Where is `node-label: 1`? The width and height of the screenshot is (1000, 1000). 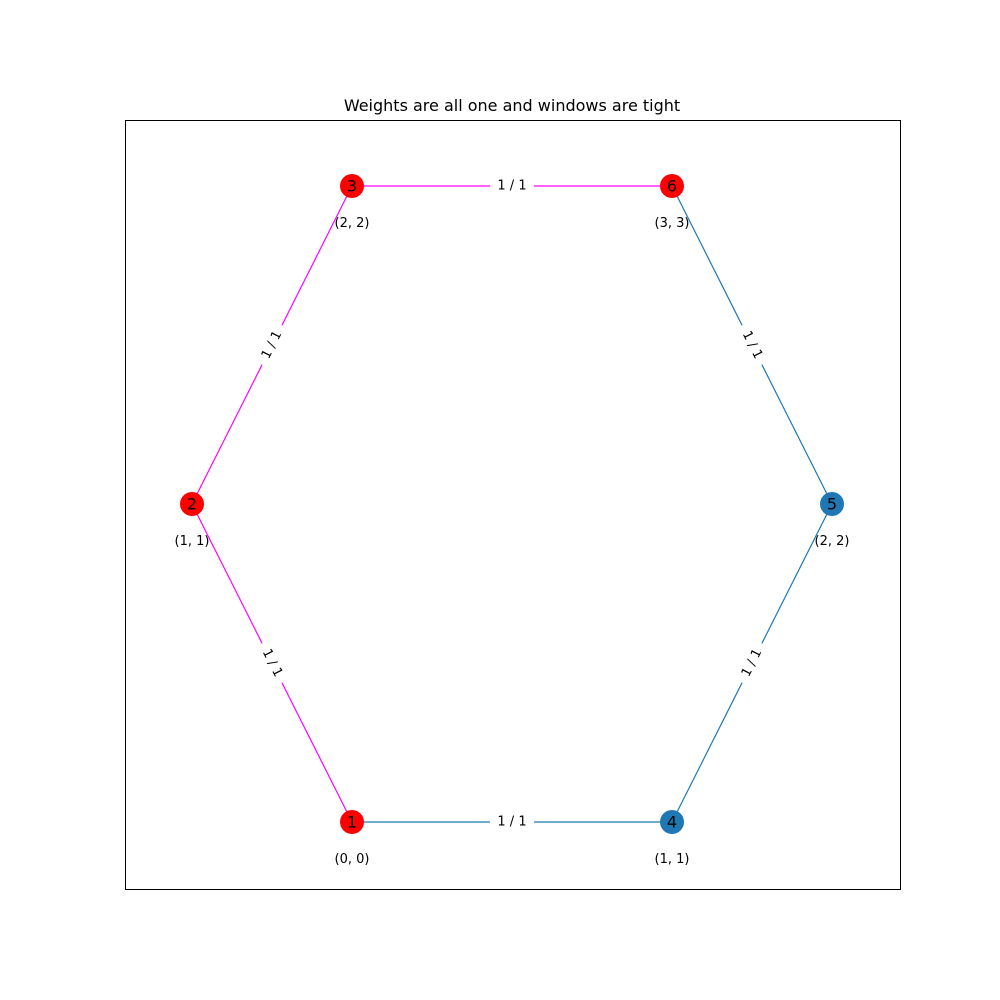 node-label: 1 is located at coordinates (352, 822).